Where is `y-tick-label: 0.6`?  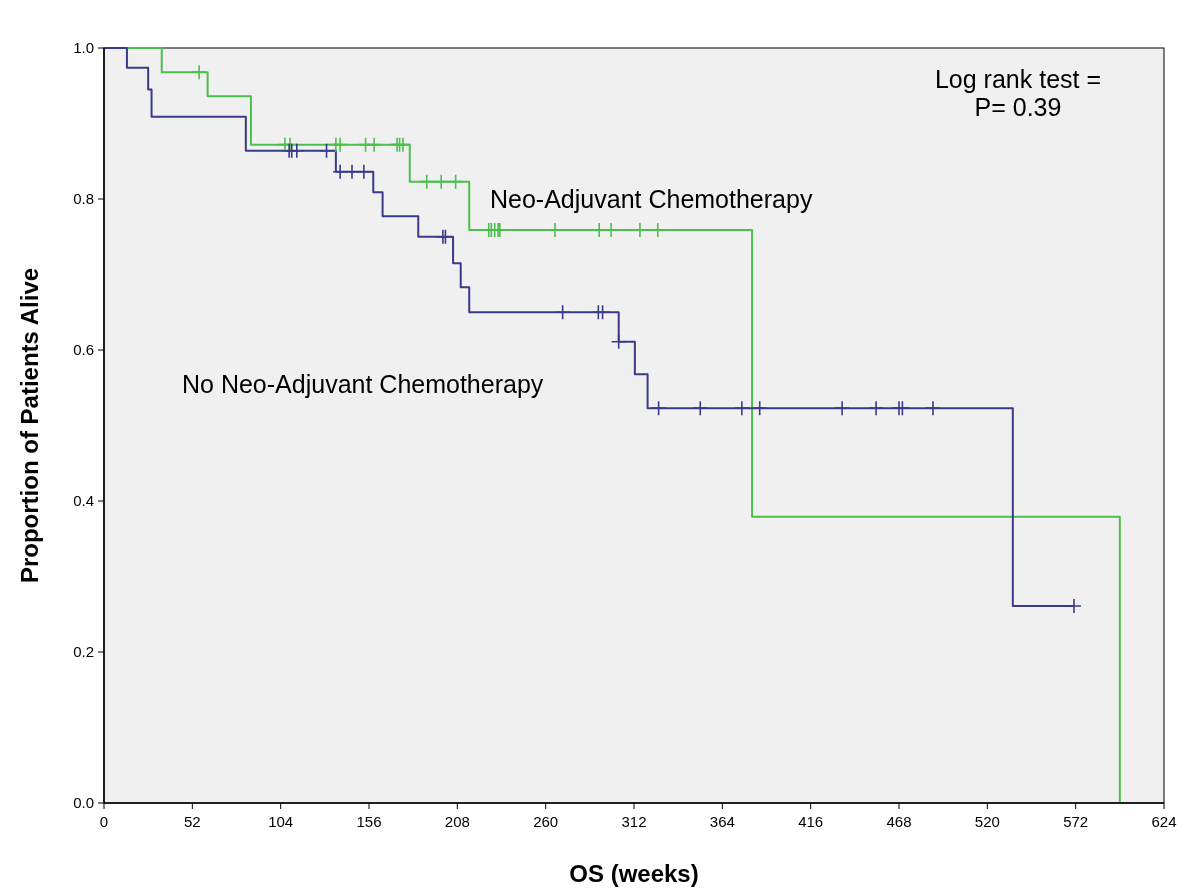
y-tick-label: 0.6 is located at coordinates (83, 349).